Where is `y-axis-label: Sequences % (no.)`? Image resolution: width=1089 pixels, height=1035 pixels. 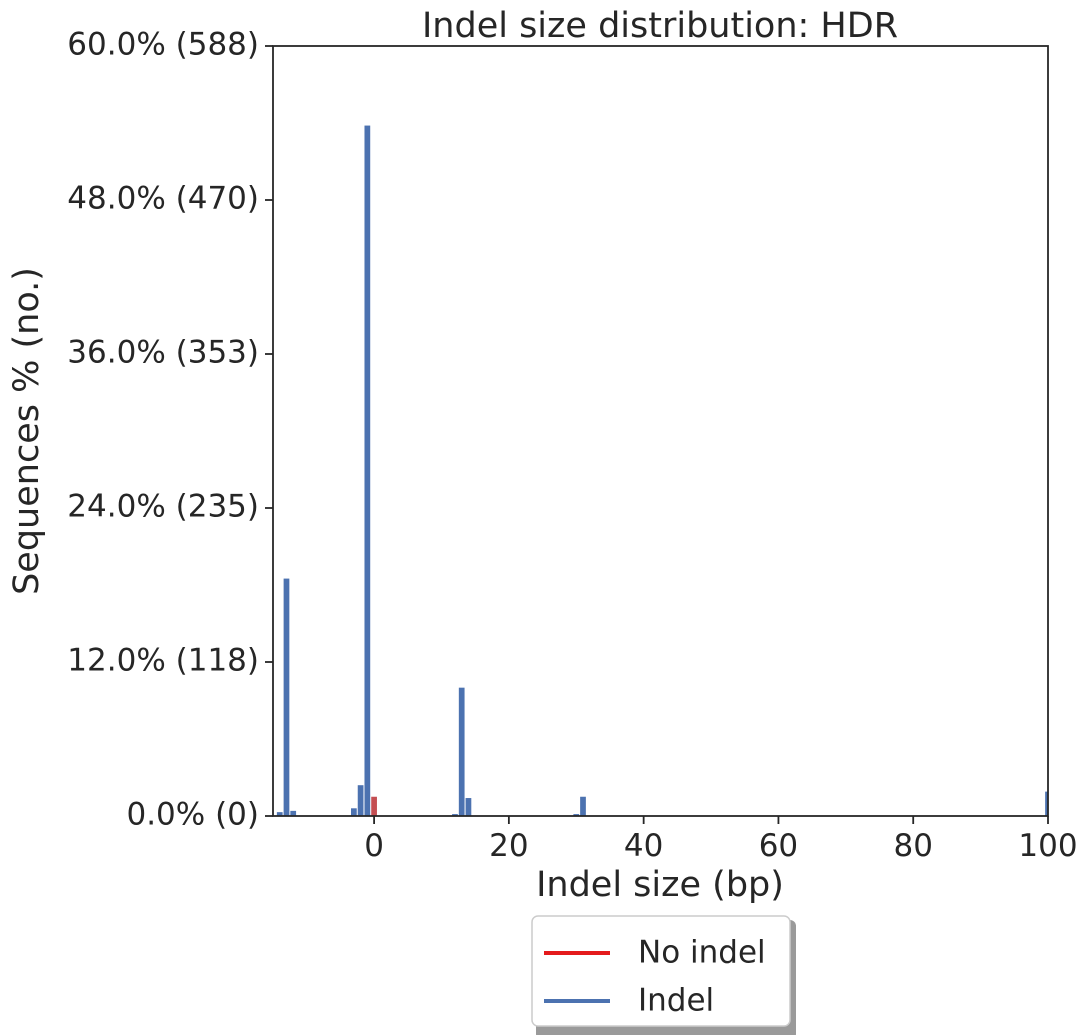 y-axis-label: Sequences % (no.) is located at coordinates (27, 431).